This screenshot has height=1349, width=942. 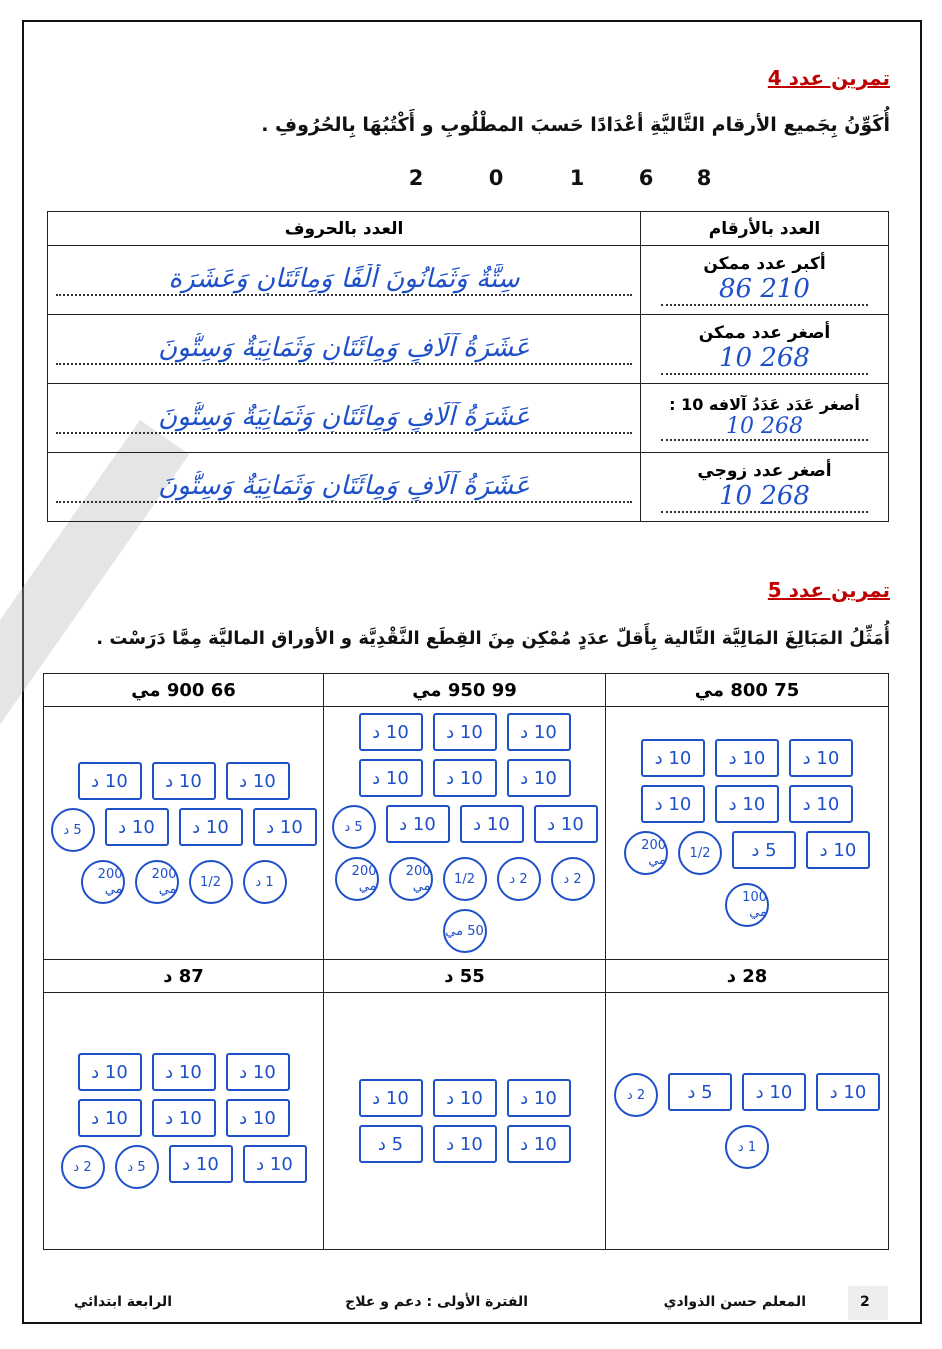 What do you see at coordinates (747, 1121) in the screenshot?
I see `answer-cell: 10 د 10 د 5 د 2 د 1 د` at bounding box center [747, 1121].